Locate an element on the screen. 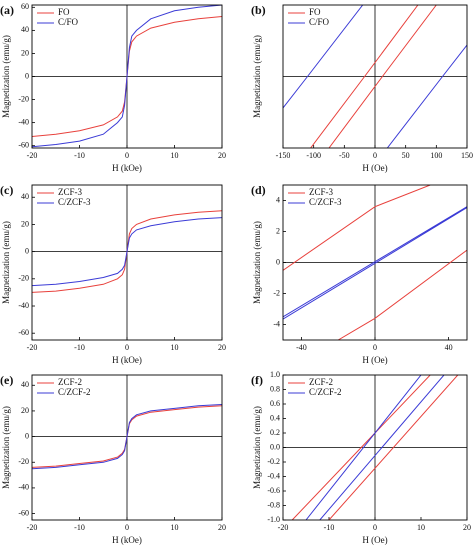  panel-label: (a) is located at coordinates (7, 10).